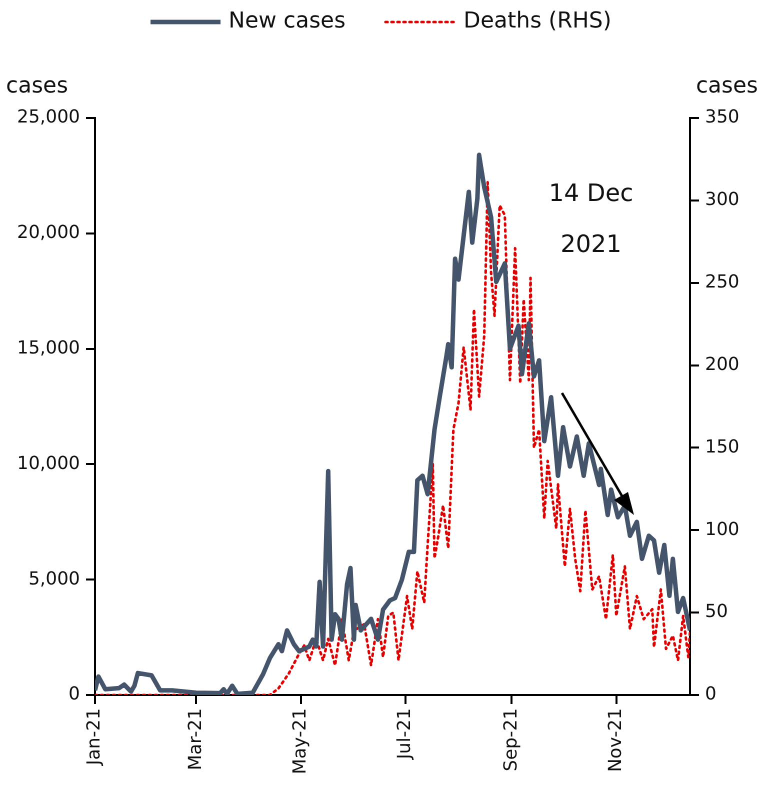  Describe the element at coordinates (722, 199) in the screenshot. I see `y2-tick-label: 300` at that location.